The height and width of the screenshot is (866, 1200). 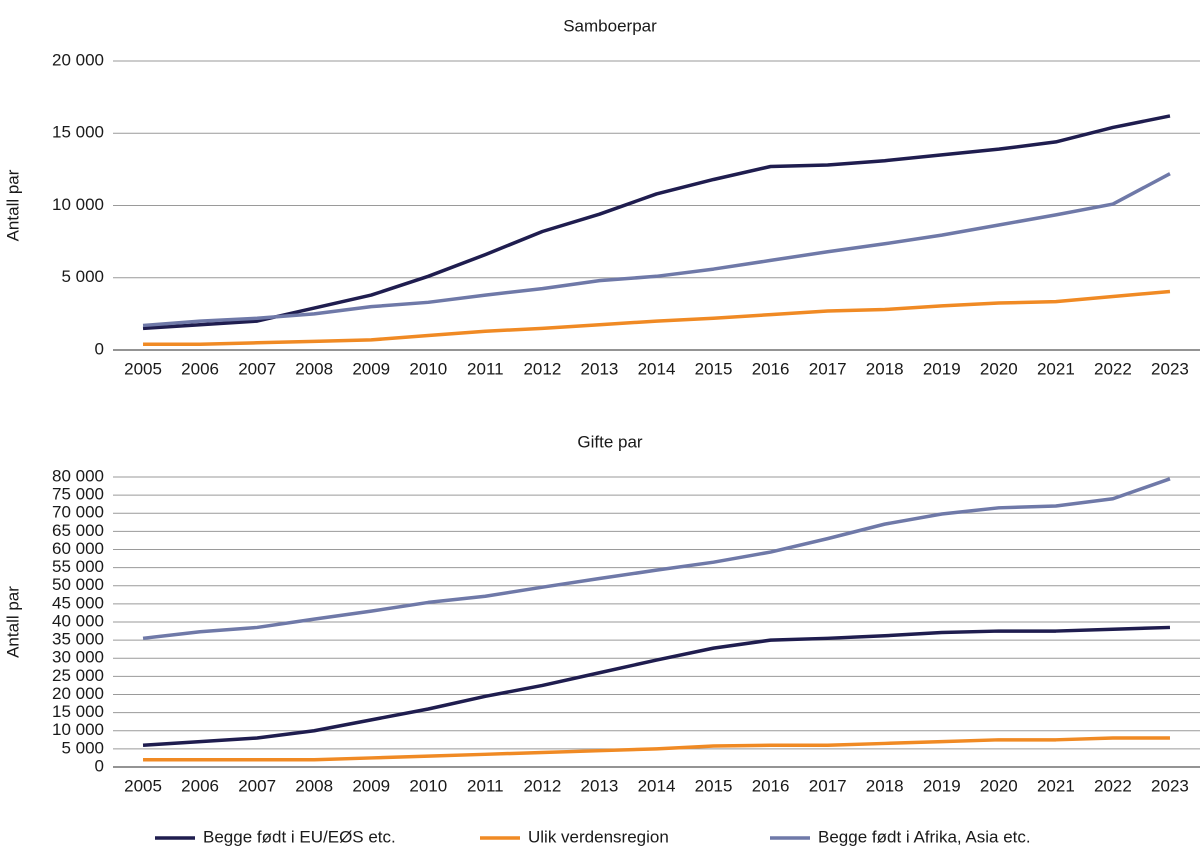 I want to click on y-tick-label: 70 000, so click(x=78, y=512).